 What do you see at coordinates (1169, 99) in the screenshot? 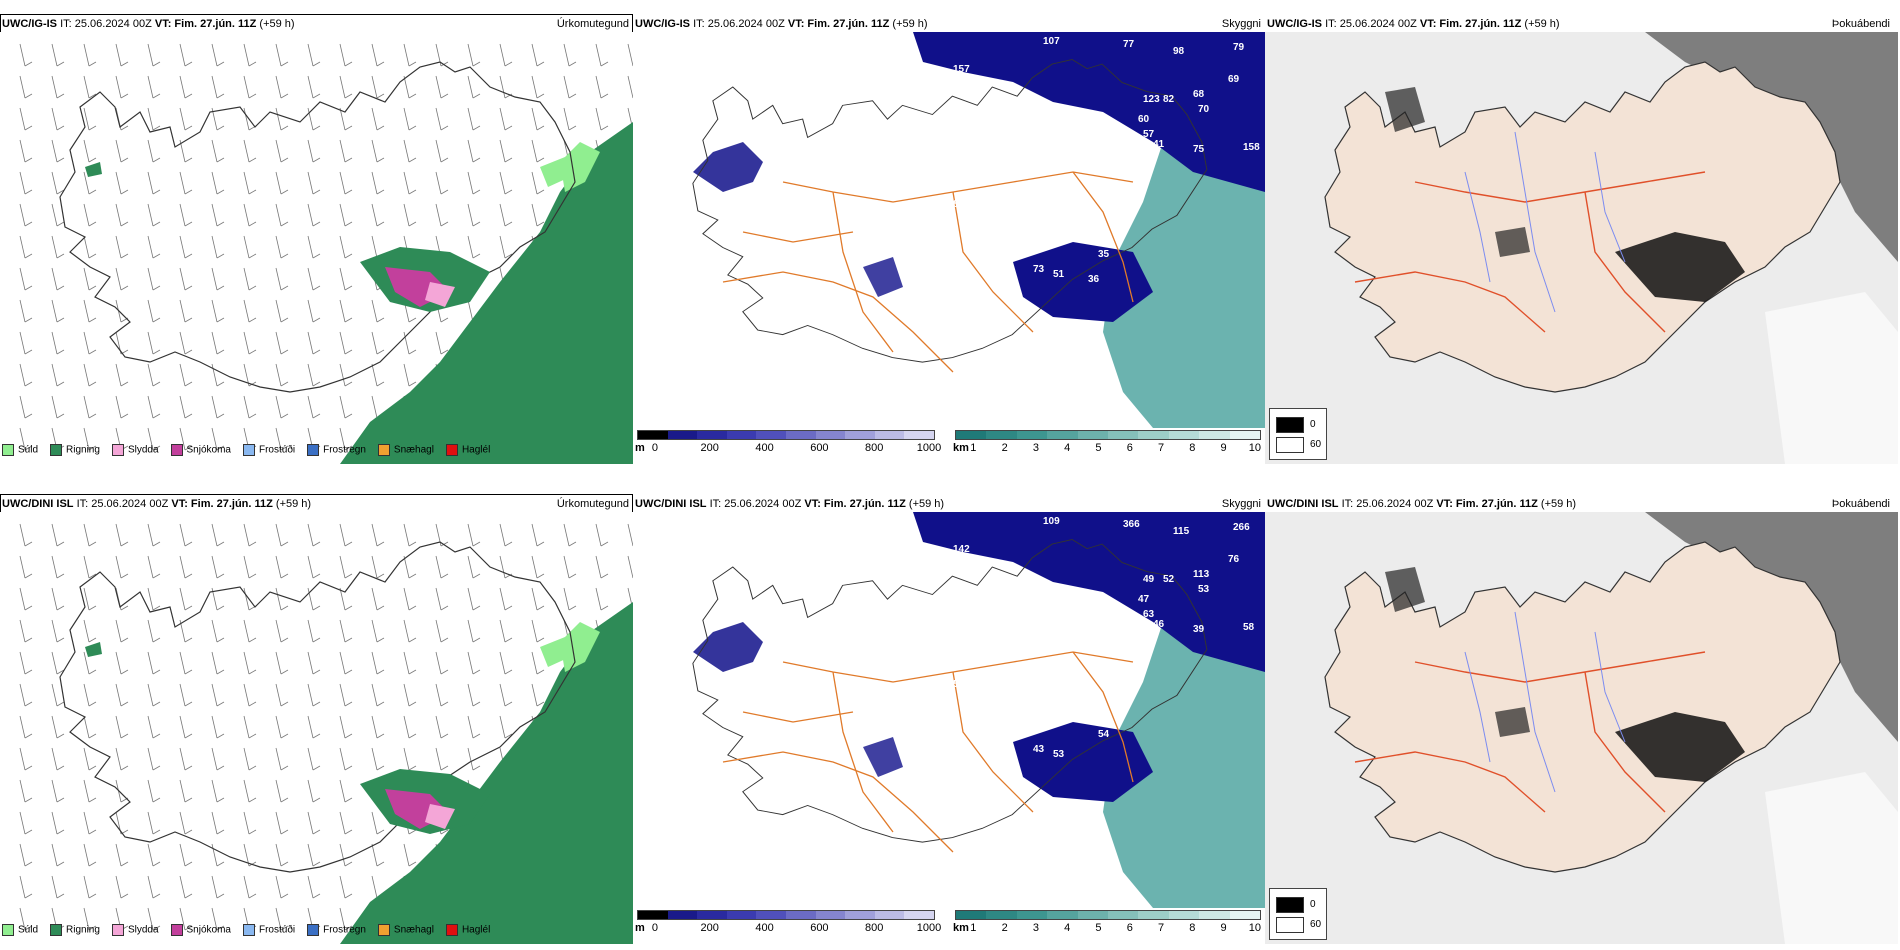
I see `cloud-base-label: 82` at bounding box center [1169, 99].